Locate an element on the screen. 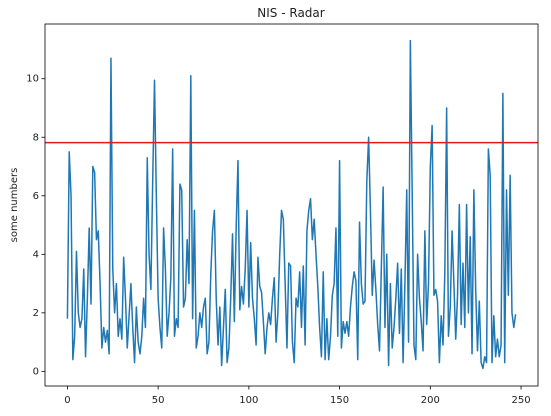 Image resolution: width=551 pixels, height=416 pixels. y-tick-label: 10 is located at coordinates (32, 79).